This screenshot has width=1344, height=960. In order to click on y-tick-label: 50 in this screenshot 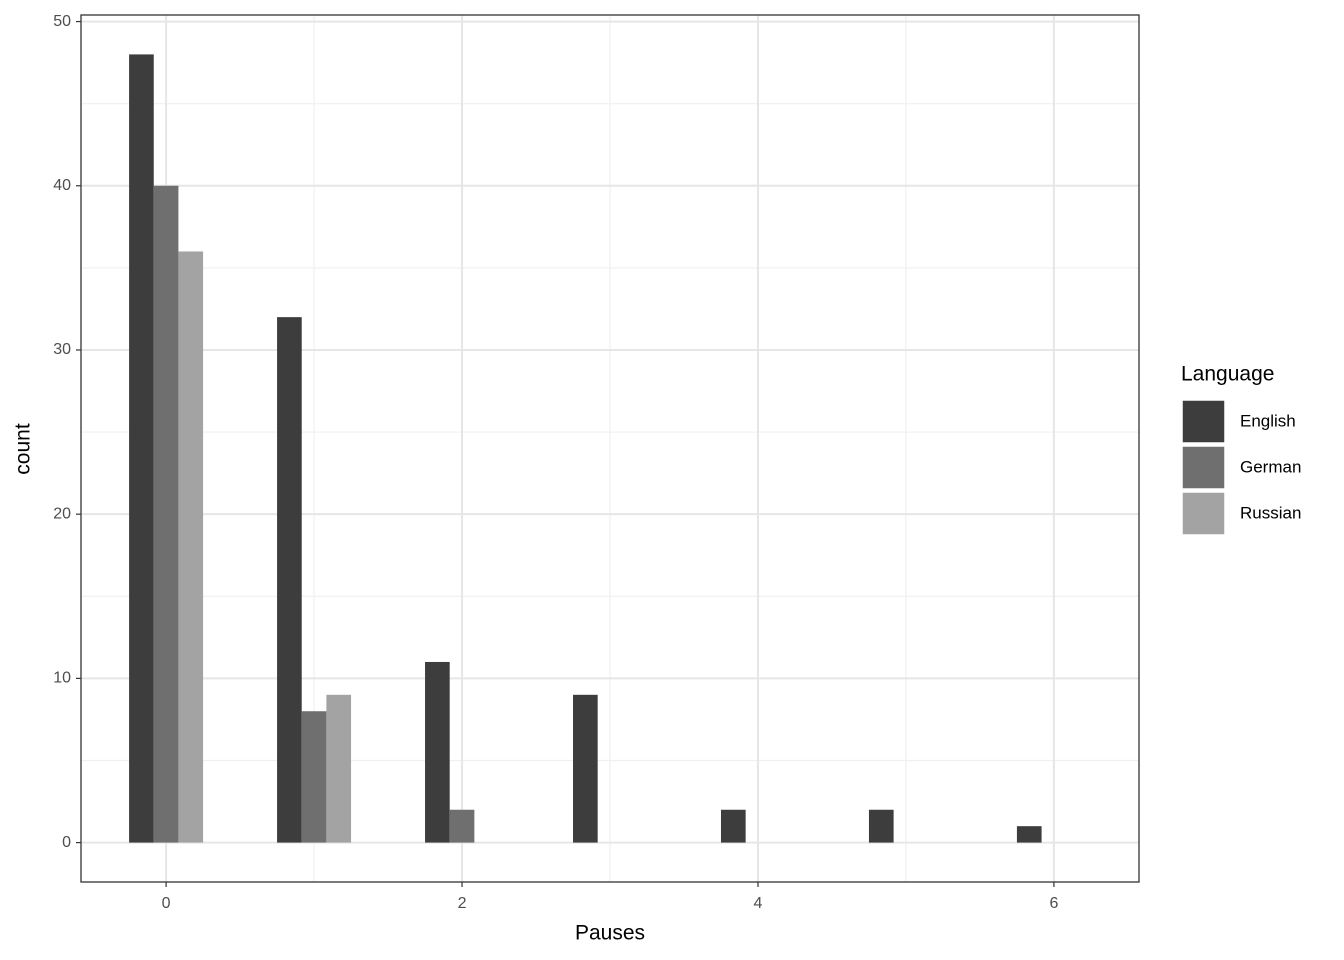, I will do `click(62, 21)`.